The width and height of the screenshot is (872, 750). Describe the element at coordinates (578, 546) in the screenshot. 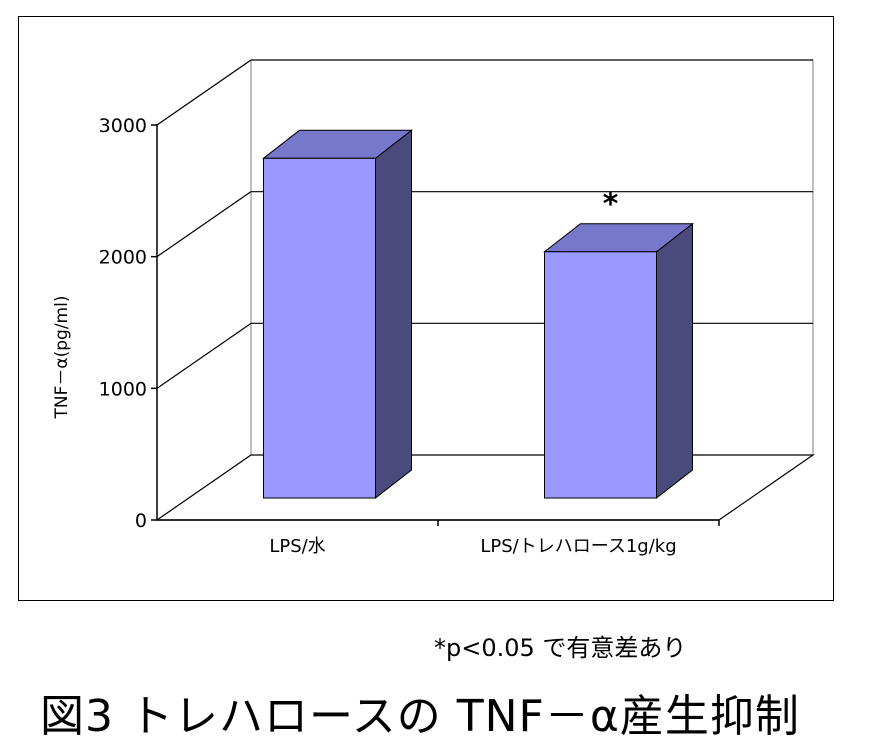

I see `x-category-label: LPS/トレハロース1g/kg` at that location.